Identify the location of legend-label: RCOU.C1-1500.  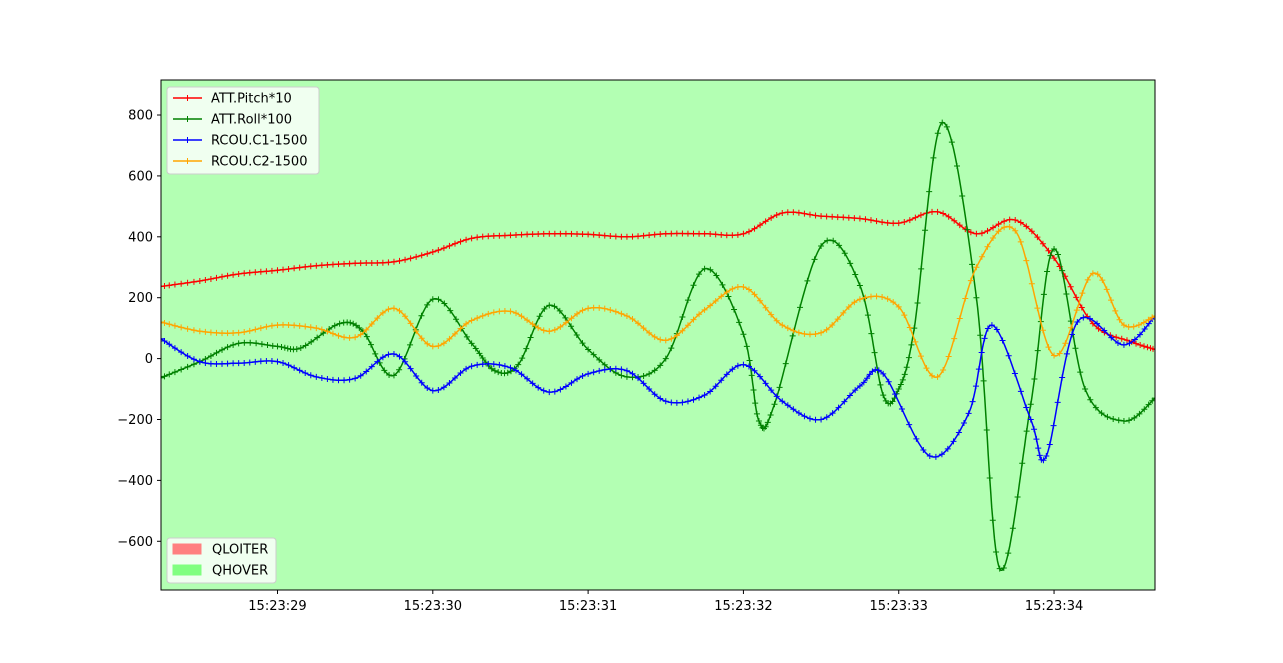
(259, 141).